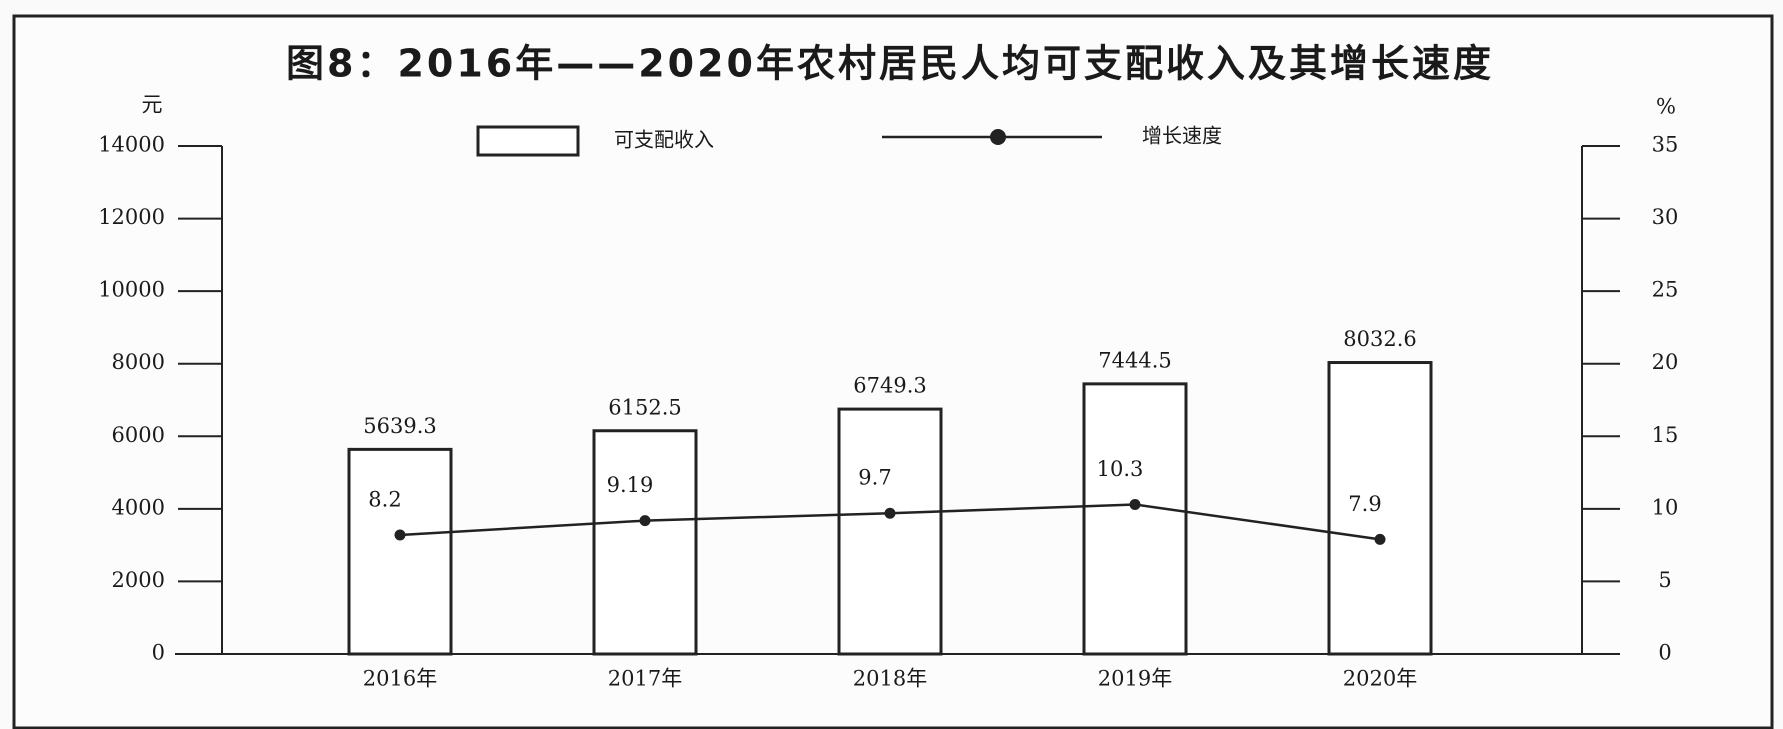 The width and height of the screenshot is (1783, 729). I want to click on y-tick-label: 14000, so click(131, 145).